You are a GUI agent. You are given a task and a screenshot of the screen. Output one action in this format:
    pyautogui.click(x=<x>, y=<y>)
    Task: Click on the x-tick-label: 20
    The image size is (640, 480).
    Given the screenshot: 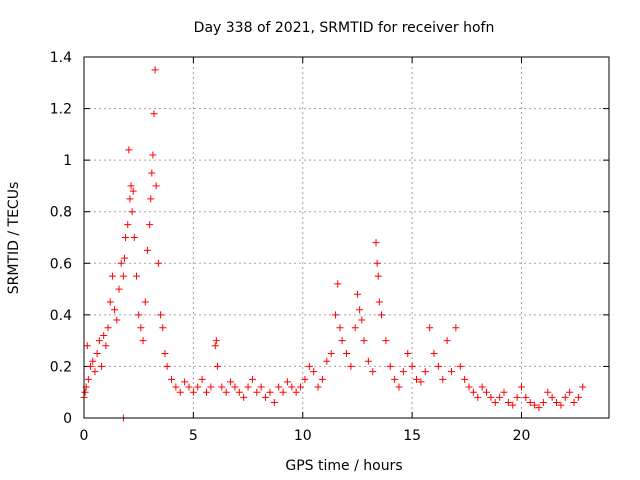 What is the action you would take?
    pyautogui.click(x=522, y=436)
    